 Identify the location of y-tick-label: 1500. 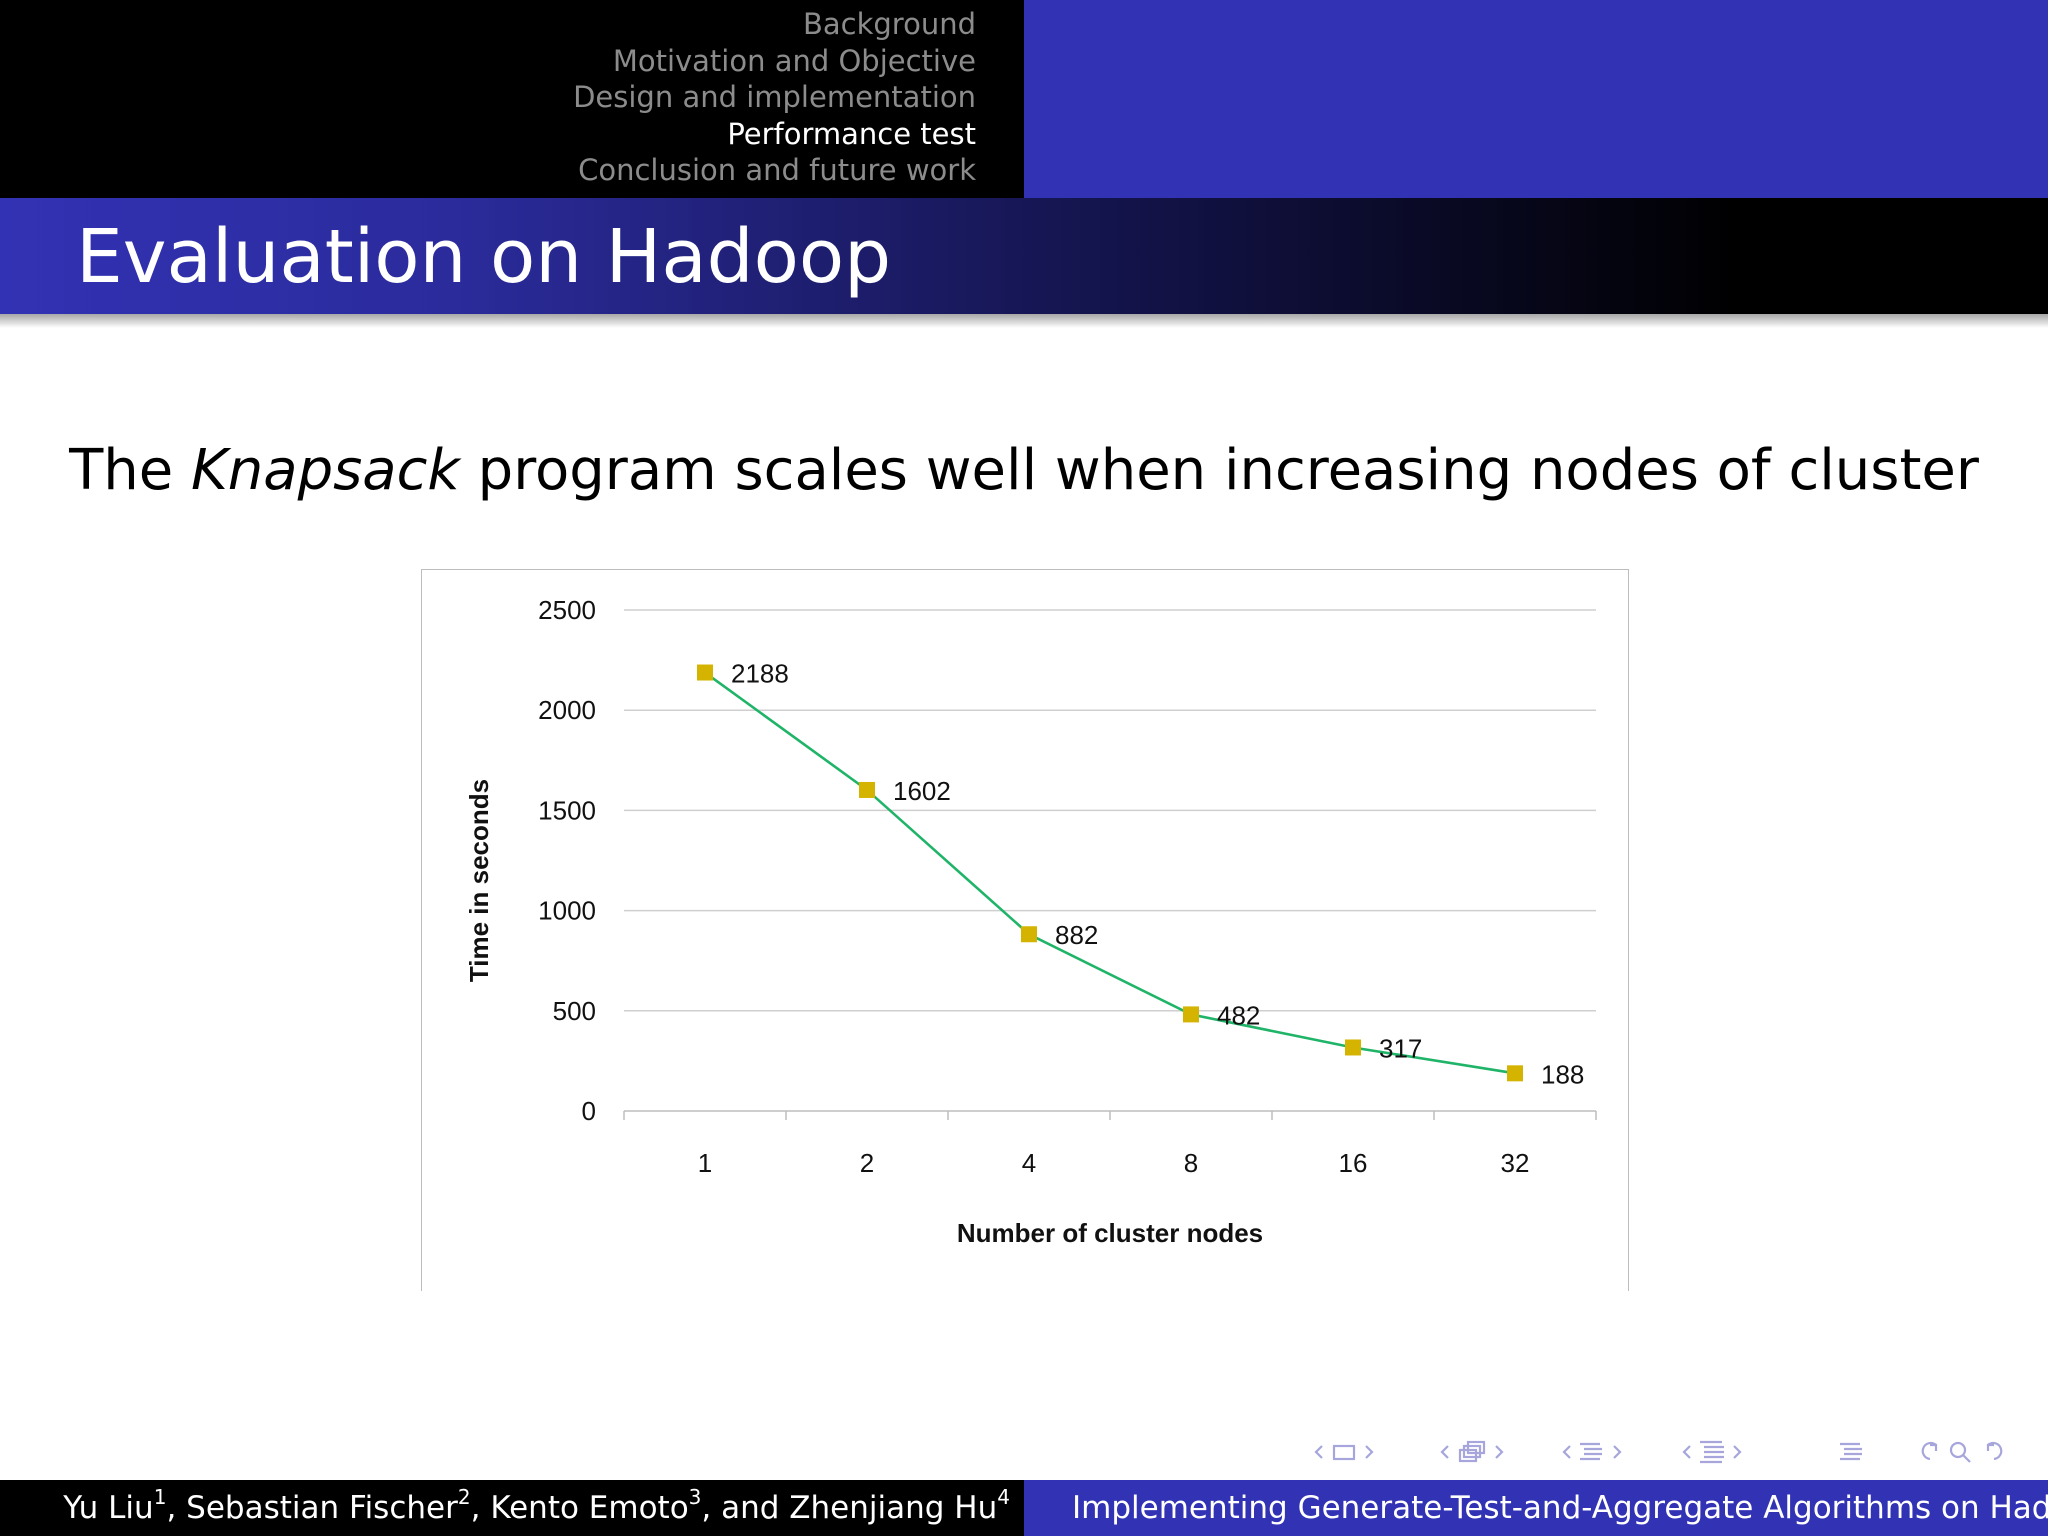
(567, 810).